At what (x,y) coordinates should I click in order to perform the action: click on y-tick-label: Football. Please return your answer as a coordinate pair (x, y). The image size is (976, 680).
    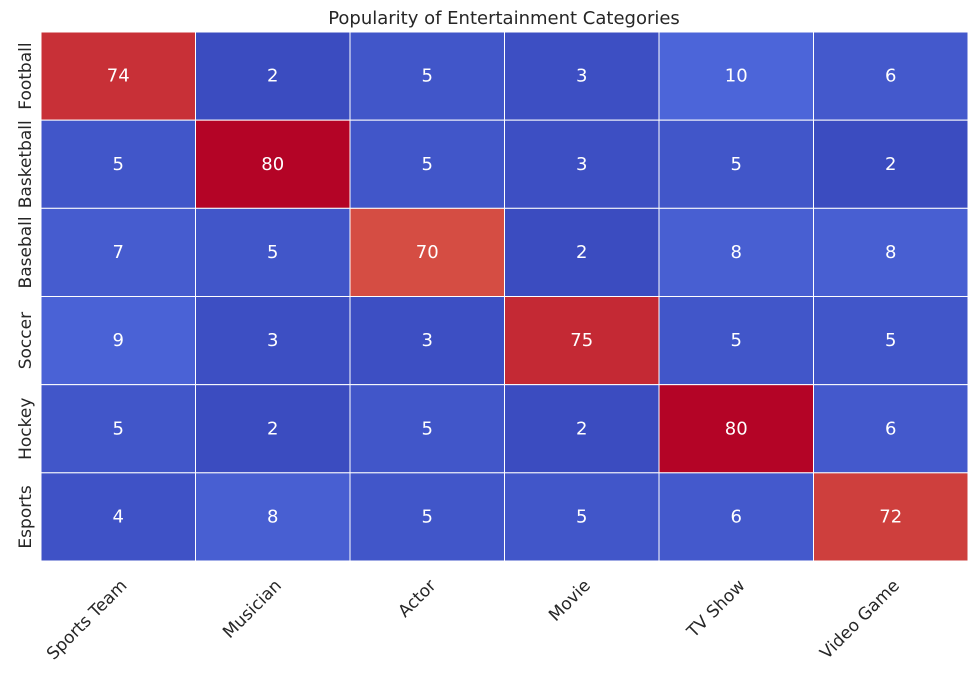
    Looking at the image, I should click on (26, 75).